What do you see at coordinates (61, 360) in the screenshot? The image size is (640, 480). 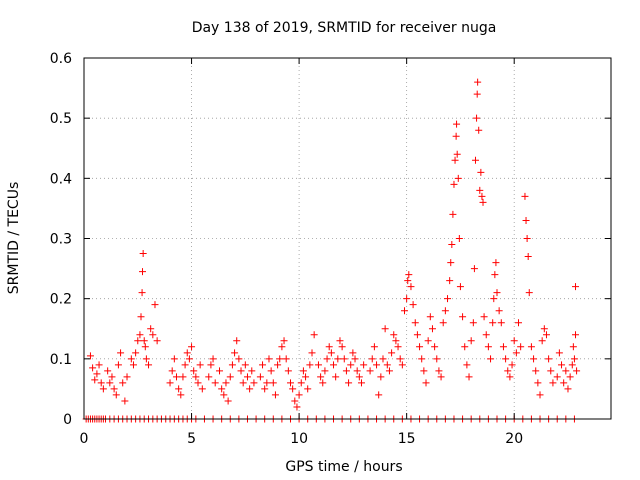 I see `y-tick-label: 0.1` at bounding box center [61, 360].